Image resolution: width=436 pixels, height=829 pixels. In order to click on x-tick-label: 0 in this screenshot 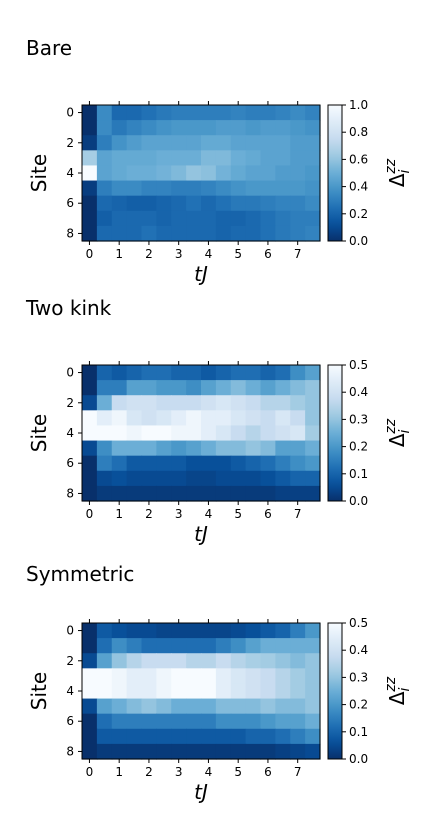, I will do `click(90, 254)`.